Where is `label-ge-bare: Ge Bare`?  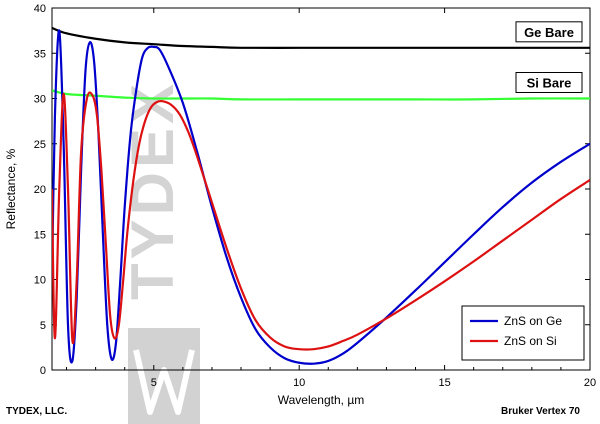 label-ge-bare: Ge Bare is located at coordinates (549, 32).